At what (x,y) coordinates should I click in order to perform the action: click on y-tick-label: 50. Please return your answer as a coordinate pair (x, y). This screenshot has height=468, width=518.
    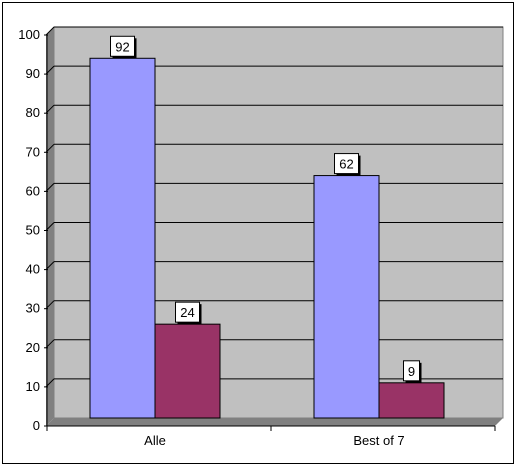
    Looking at the image, I should click on (33, 230).